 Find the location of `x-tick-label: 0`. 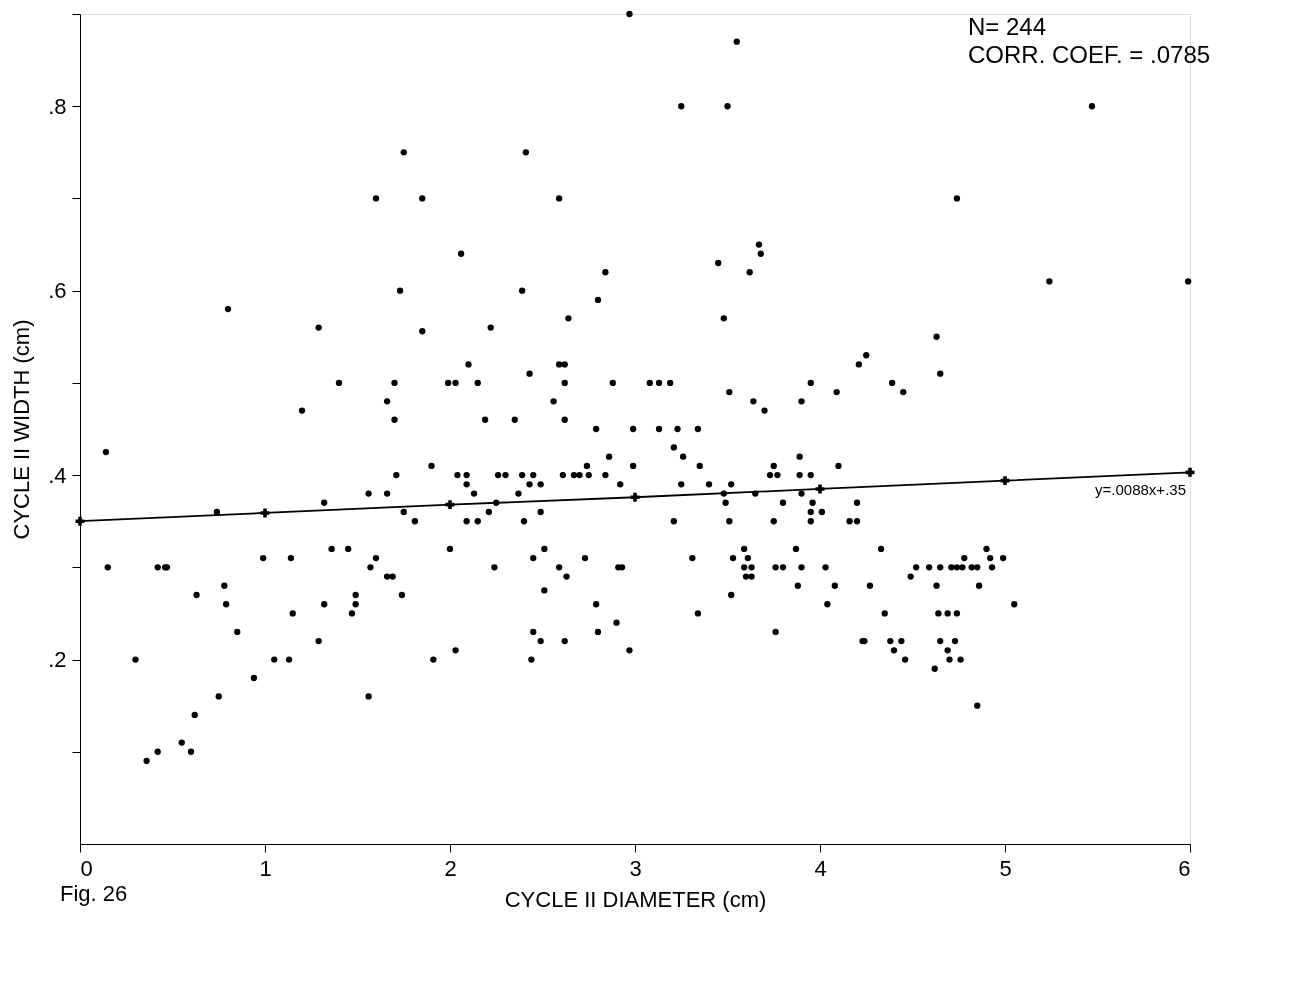

x-tick-label: 0 is located at coordinates (86, 868).